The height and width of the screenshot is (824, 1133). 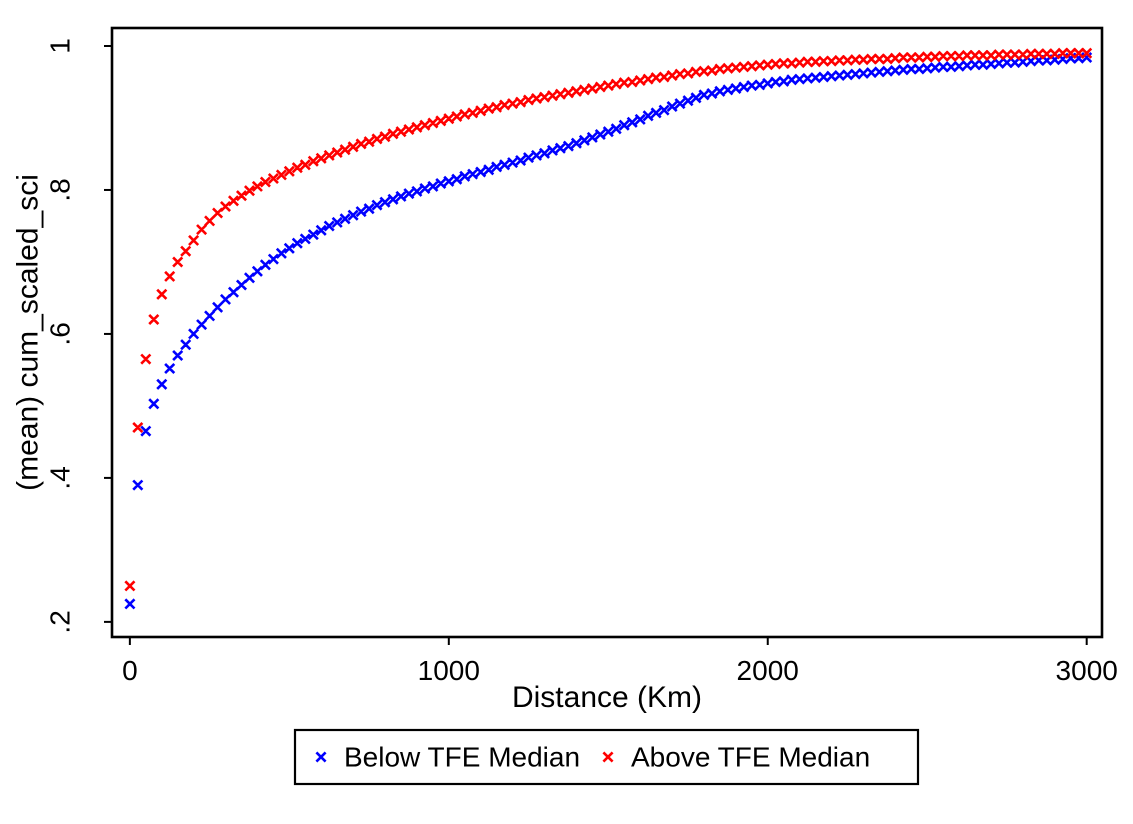 I want to click on x-tick-label: 1000, so click(x=449, y=670).